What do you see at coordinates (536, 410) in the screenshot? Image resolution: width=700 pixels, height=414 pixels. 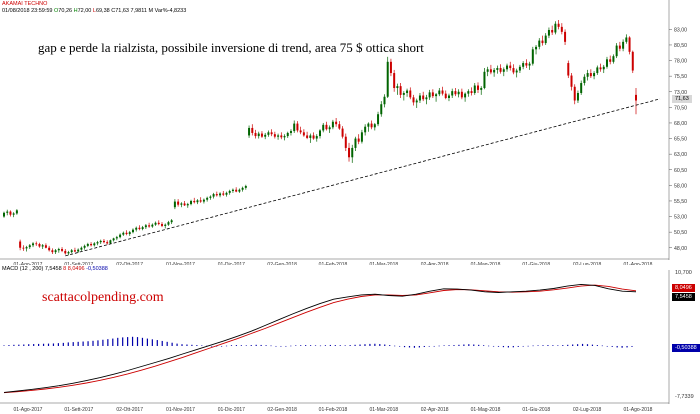 I see `macd-x-tick-label: 01-Giu-2018` at bounding box center [536, 410].